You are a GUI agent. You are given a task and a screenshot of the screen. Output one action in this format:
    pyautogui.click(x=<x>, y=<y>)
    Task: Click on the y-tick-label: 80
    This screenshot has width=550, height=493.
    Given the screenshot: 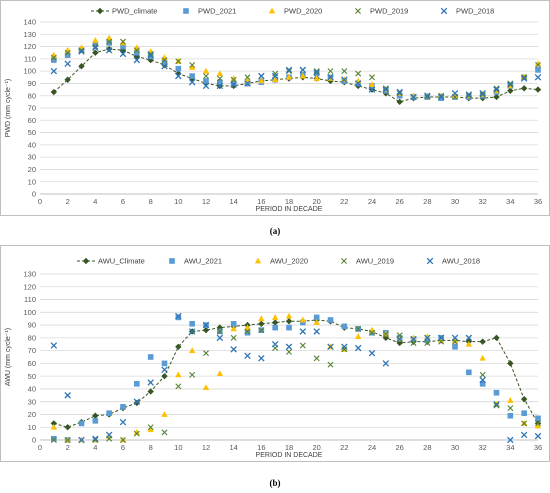 What is the action you would take?
    pyautogui.click(x=32, y=337)
    